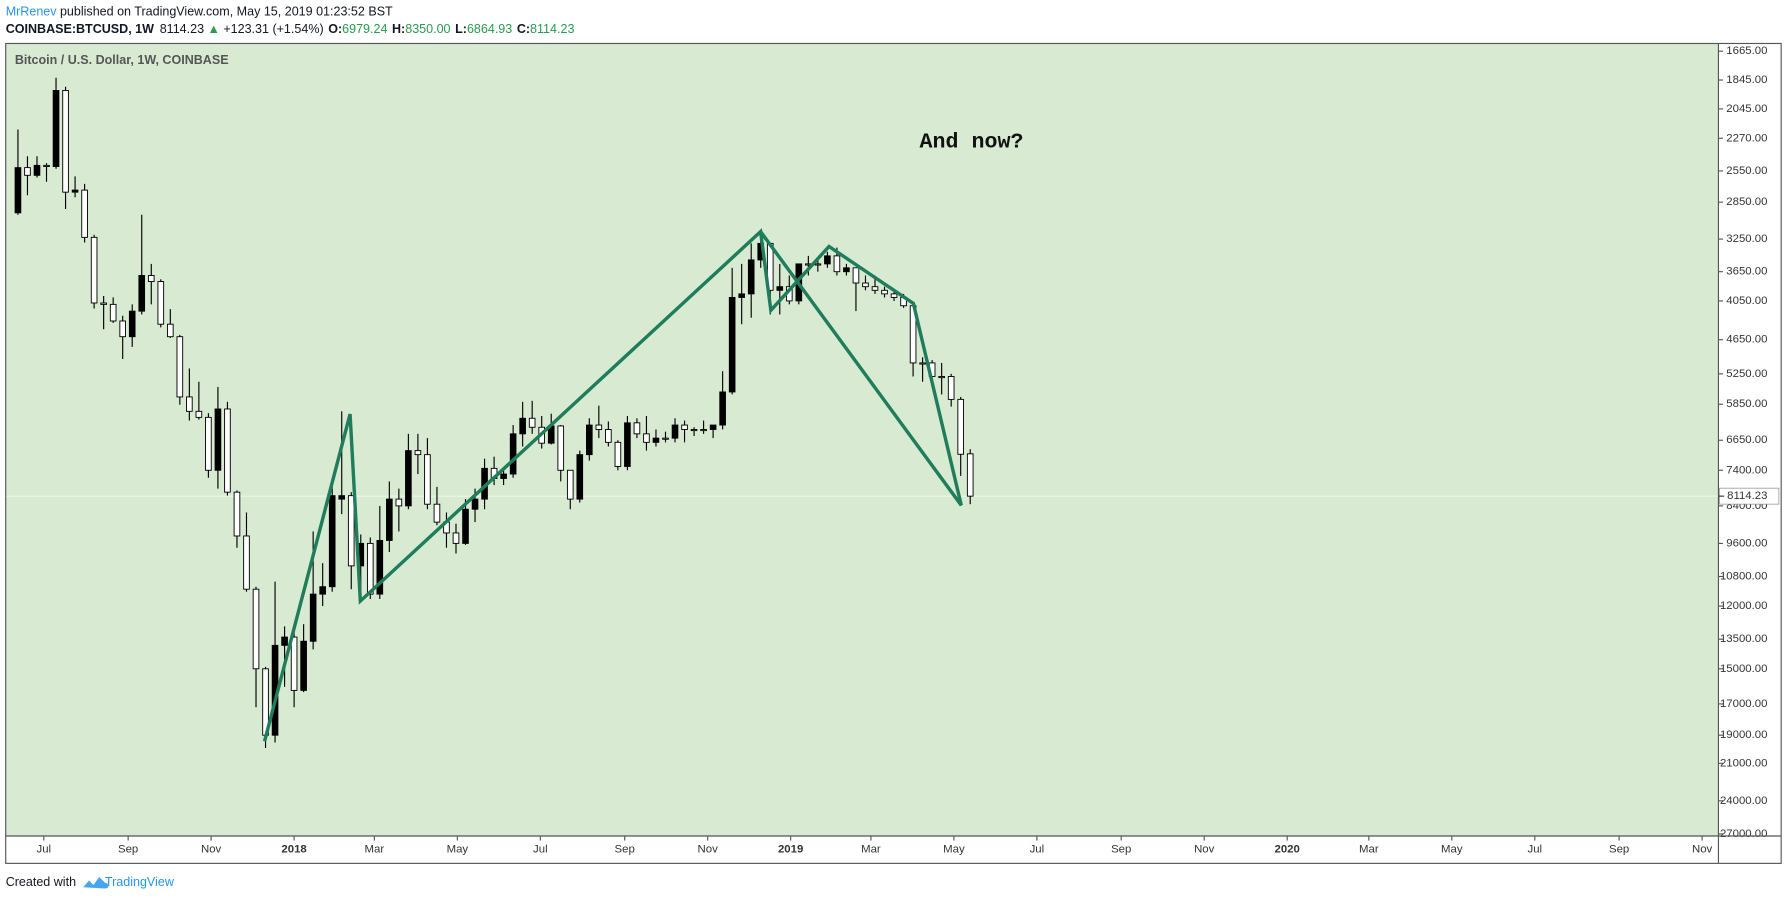  I want to click on time-axis, so click(862, 849).